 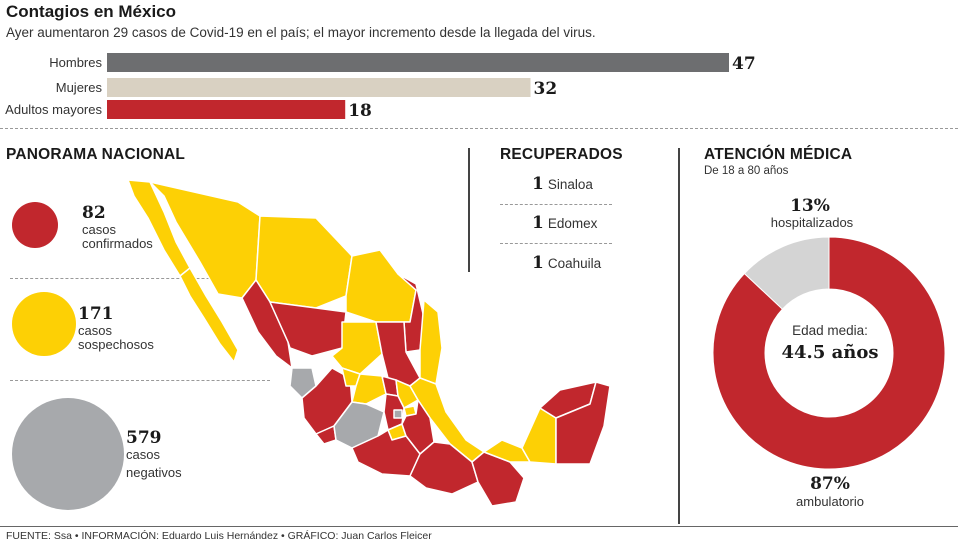 What do you see at coordinates (574, 263) in the screenshot?
I see `recuperados-state: Coahuila` at bounding box center [574, 263].